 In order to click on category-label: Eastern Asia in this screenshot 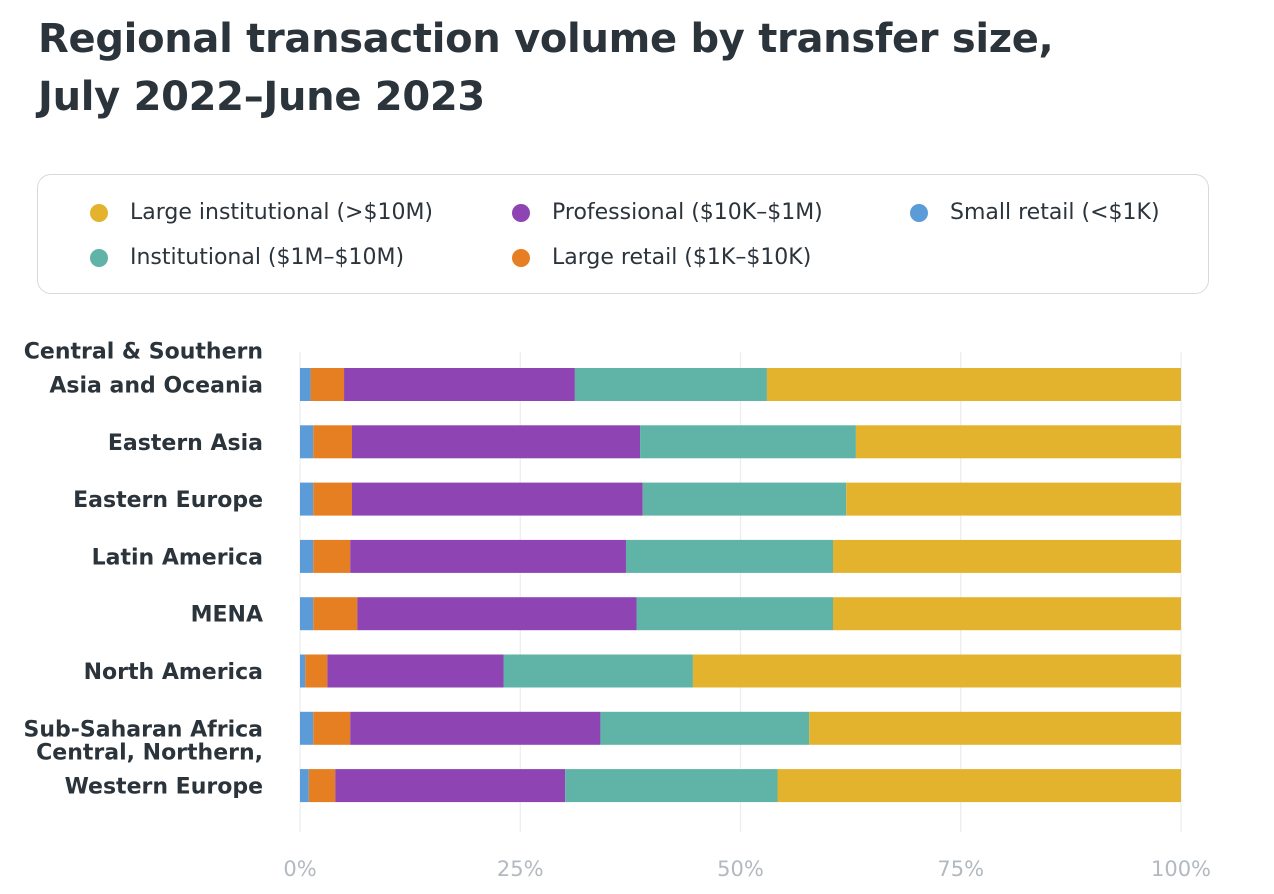, I will do `click(185, 443)`.